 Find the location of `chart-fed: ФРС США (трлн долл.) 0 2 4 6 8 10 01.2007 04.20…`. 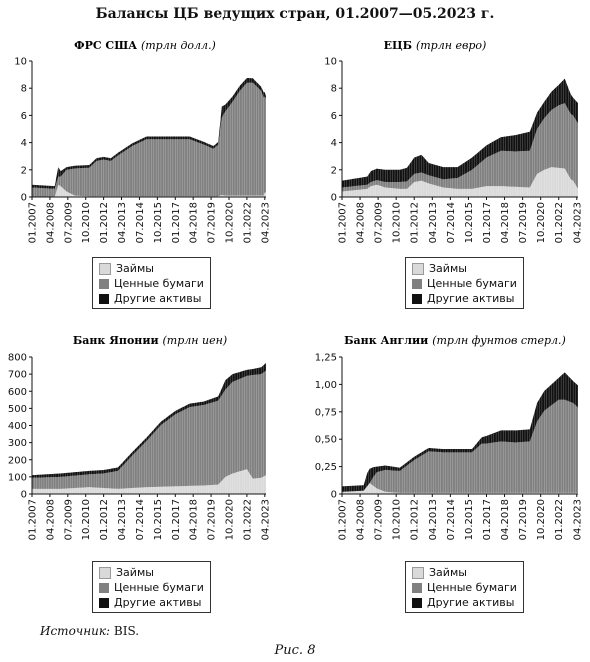

chart-fed: ФРС США (трлн долл.) 0 2 4 6 8 10 01.2007 04.20… is located at coordinates (142, 141).